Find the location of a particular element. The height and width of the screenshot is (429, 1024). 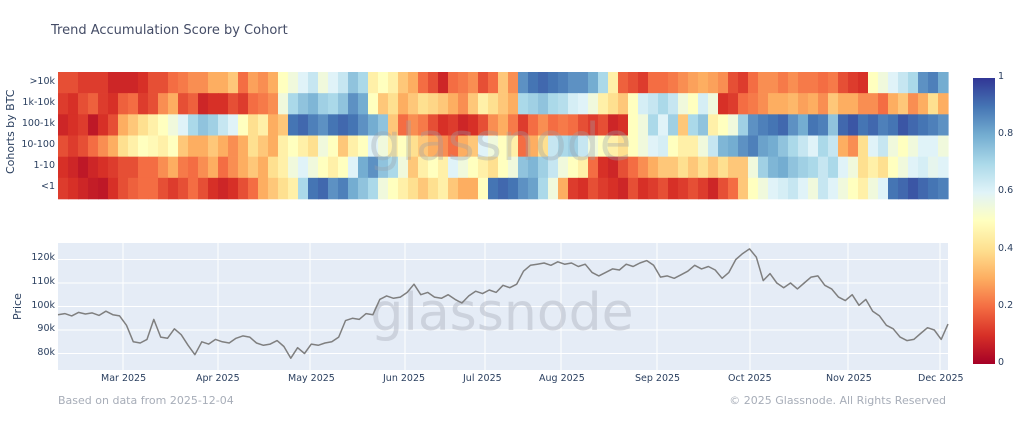

x-tick: Aug 2025 is located at coordinates (562, 378).